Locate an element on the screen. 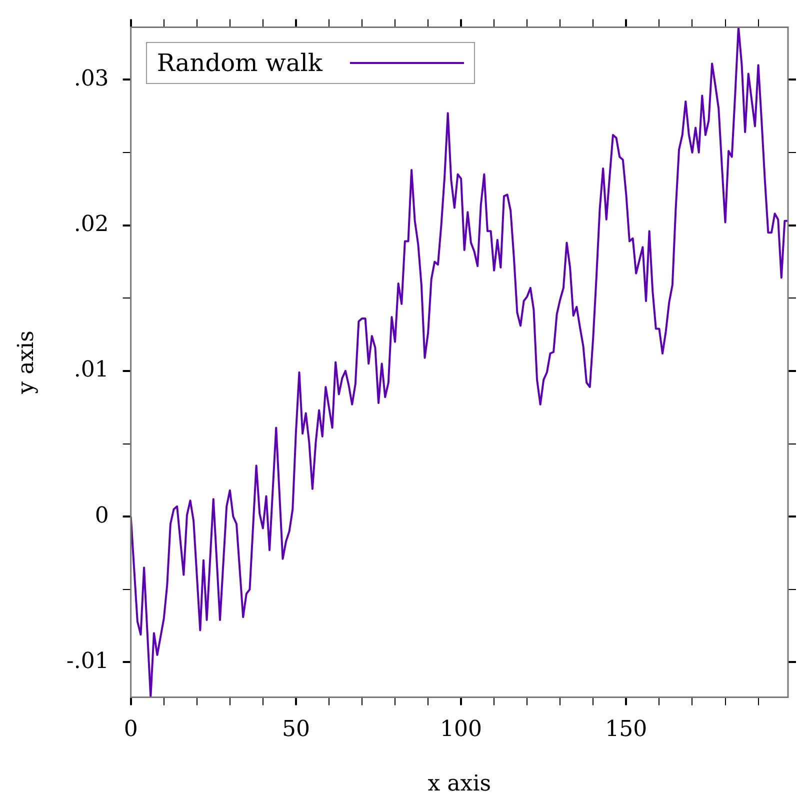 The image size is (812, 812). x-tick-label: 100 is located at coordinates (461, 729).